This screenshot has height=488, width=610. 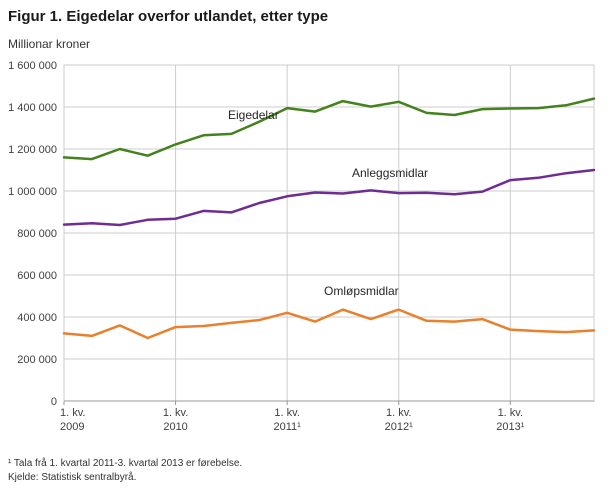 What do you see at coordinates (399, 427) in the screenshot?
I see `x-tick-year-label: 2012¹` at bounding box center [399, 427].